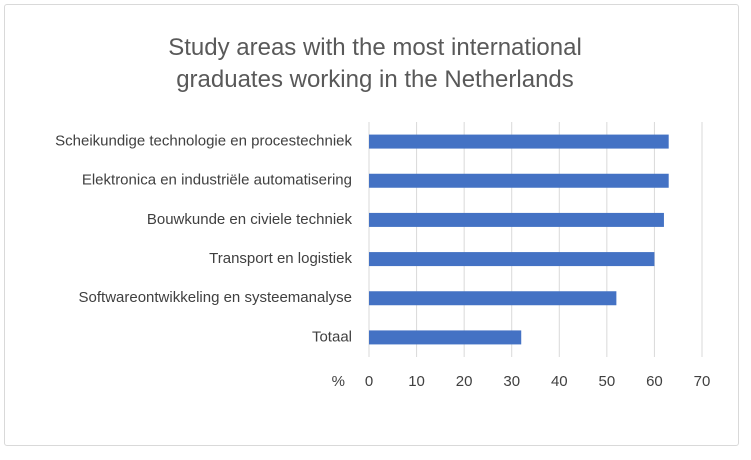  Describe the element at coordinates (280, 258) in the screenshot. I see `y-tick-label: Transport en logistiek` at that location.